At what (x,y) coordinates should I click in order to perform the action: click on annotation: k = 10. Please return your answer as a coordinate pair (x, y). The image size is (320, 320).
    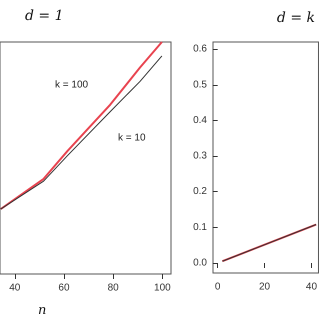
    Looking at the image, I should click on (132, 138).